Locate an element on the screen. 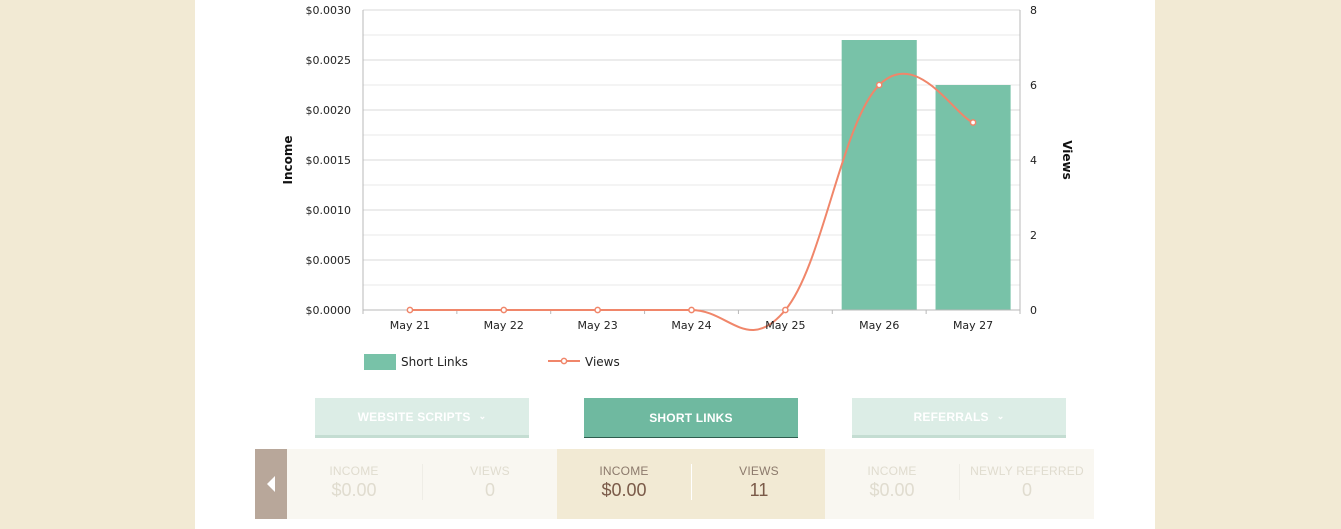  stat-label: Newly Referred is located at coordinates (1027, 470).